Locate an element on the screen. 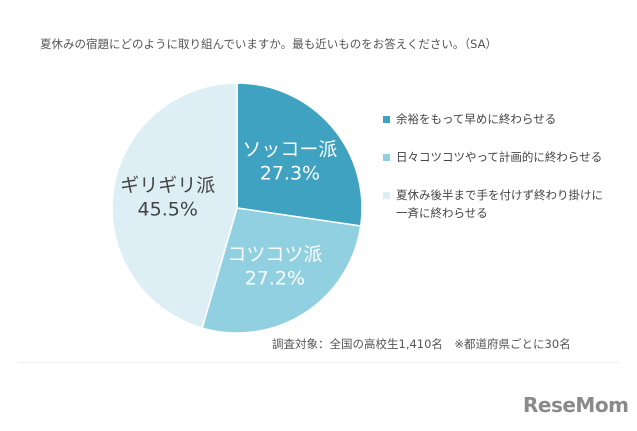 The height and width of the screenshot is (431, 637). slice-name: ソッコー派 is located at coordinates (289, 150).